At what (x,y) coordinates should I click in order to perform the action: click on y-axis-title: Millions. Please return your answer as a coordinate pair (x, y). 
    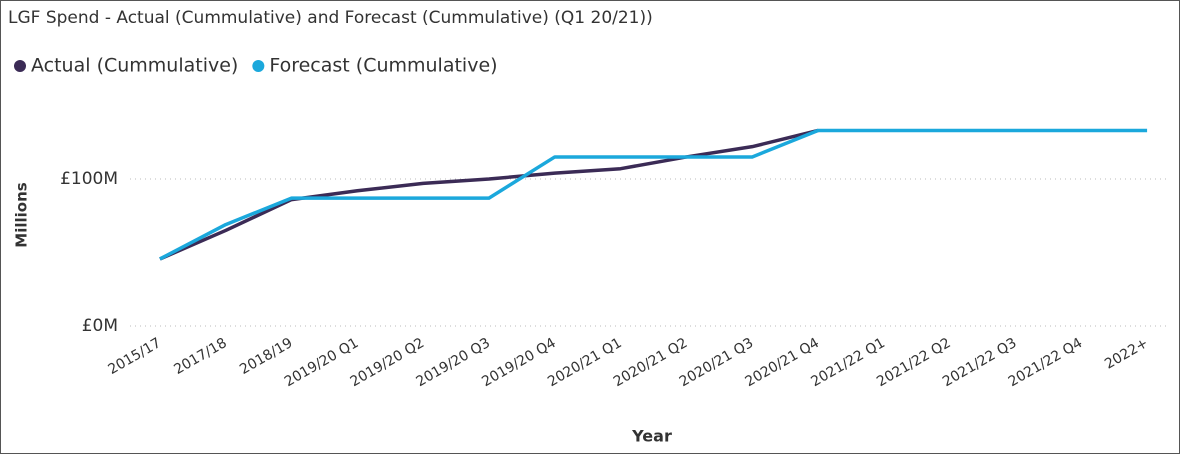
    Looking at the image, I should click on (22, 214).